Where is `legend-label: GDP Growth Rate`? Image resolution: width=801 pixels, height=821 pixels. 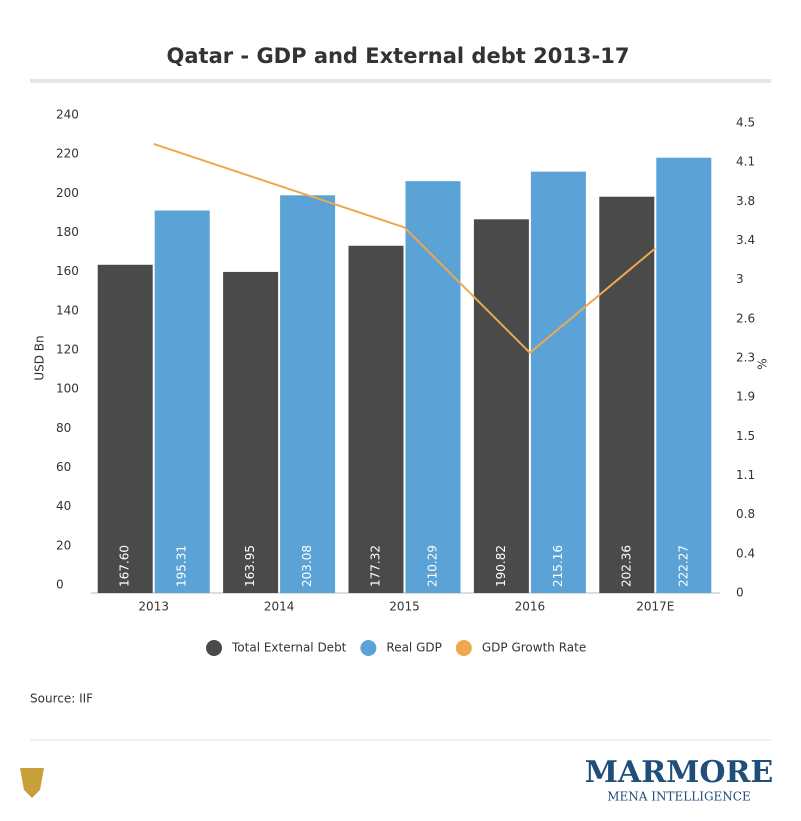
legend-label: GDP Growth Rate is located at coordinates (534, 648).